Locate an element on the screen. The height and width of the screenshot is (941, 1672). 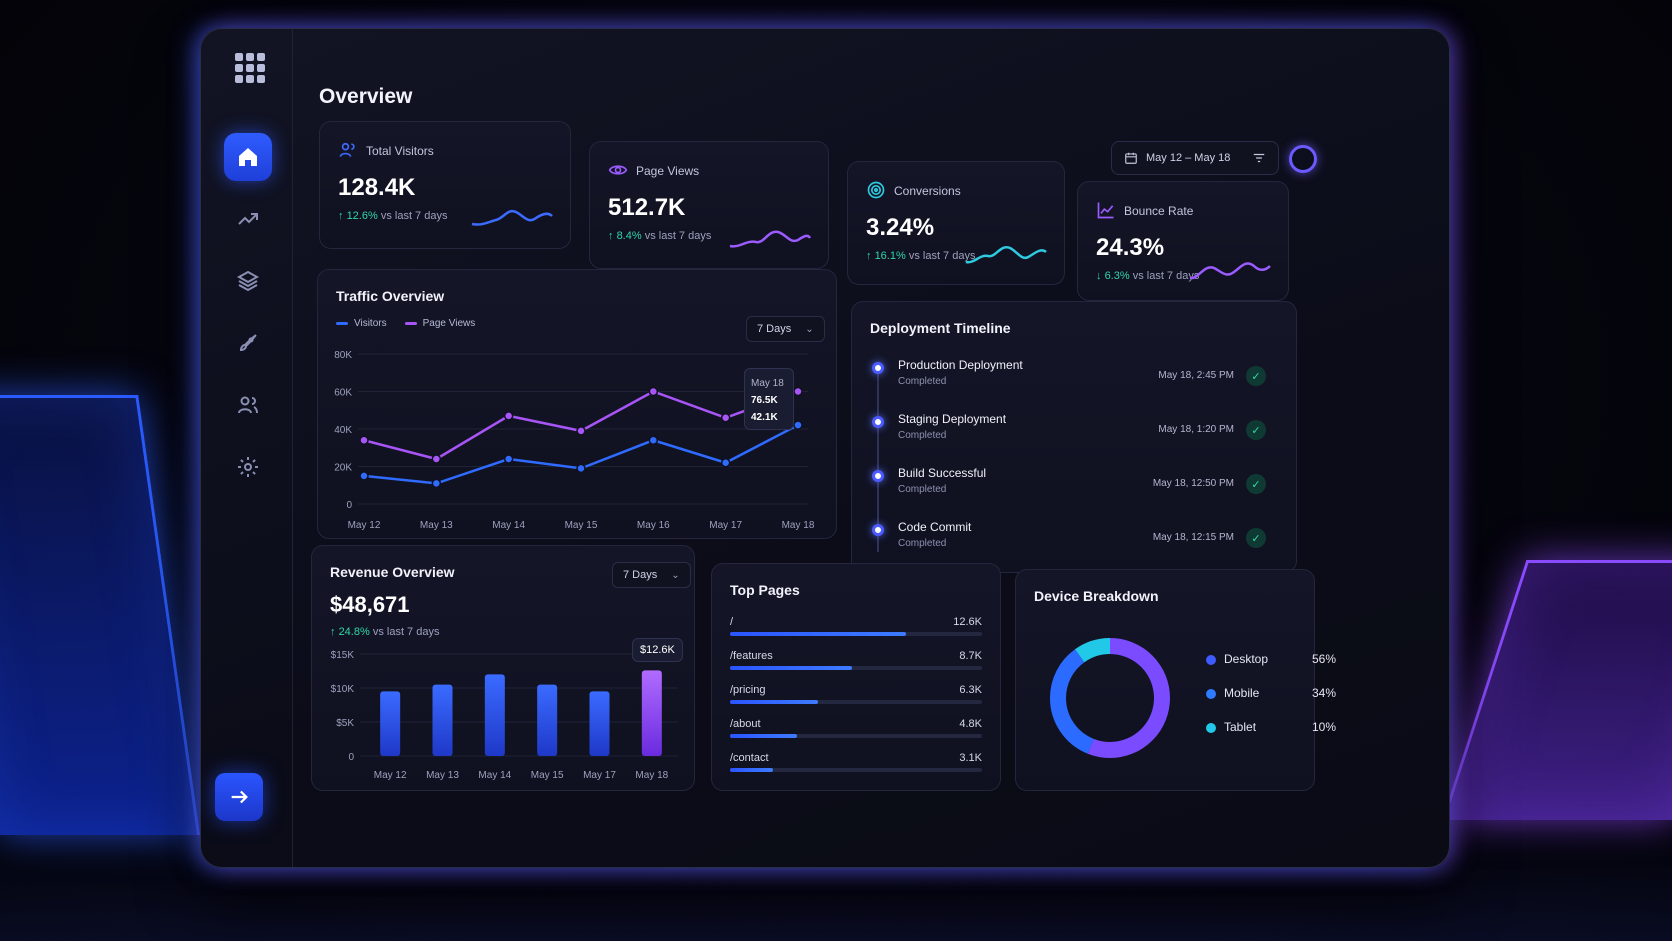
sidebar-item-analytics is located at coordinates (248, 219).